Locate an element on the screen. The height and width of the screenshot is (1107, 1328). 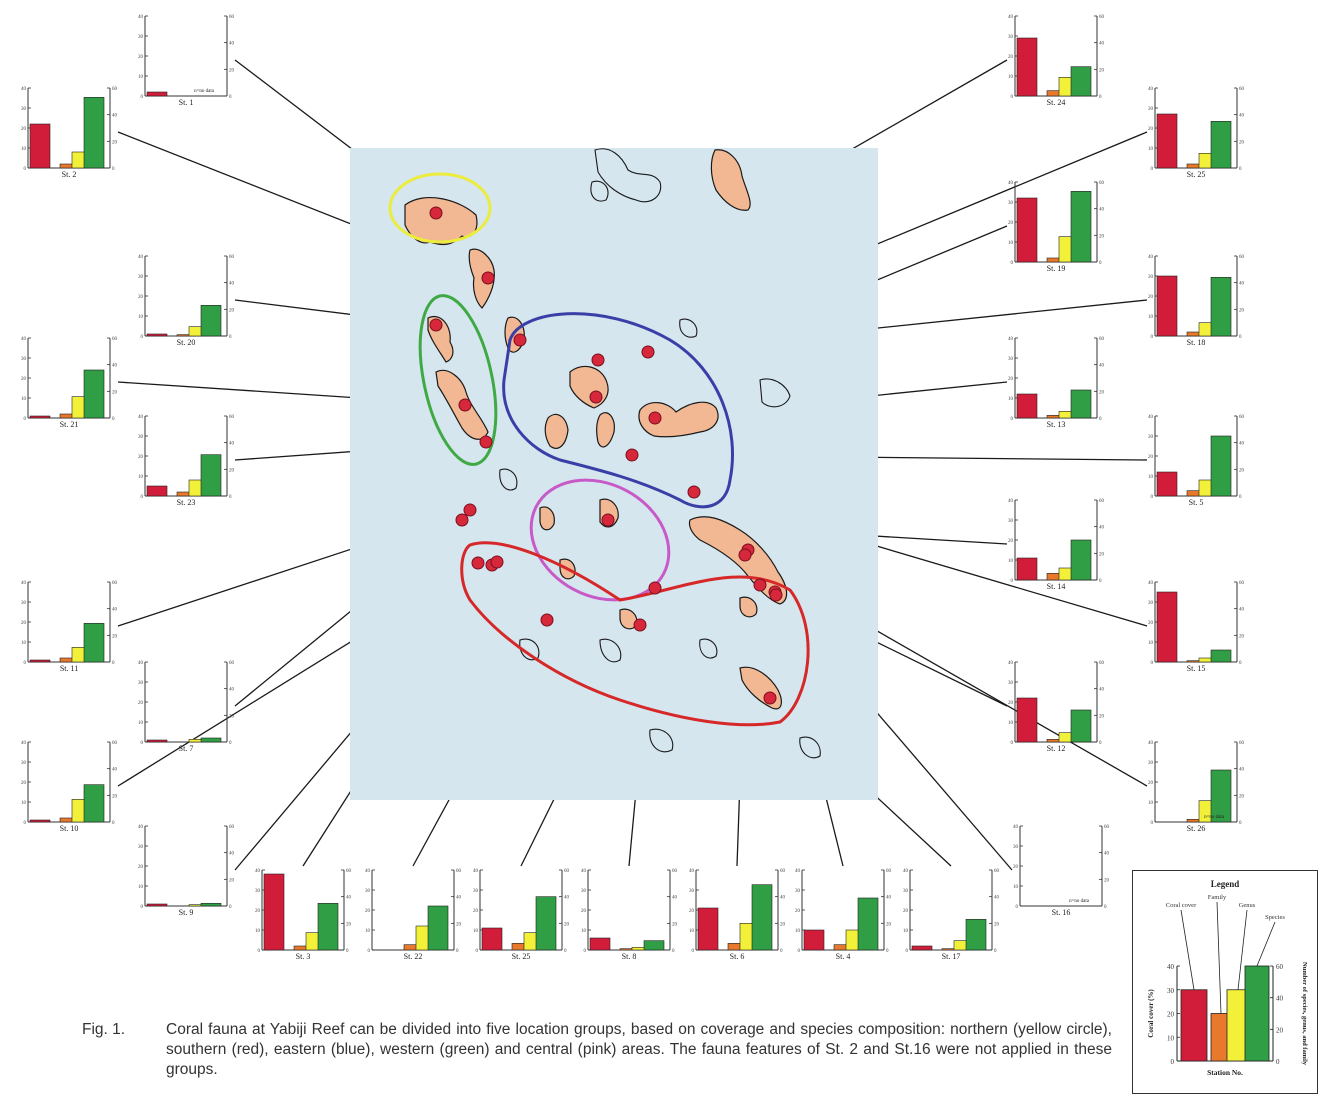
station-chart: 40 30 20 10 0 60 40 20 0 St. 9 is located at coordinates (186, 871).